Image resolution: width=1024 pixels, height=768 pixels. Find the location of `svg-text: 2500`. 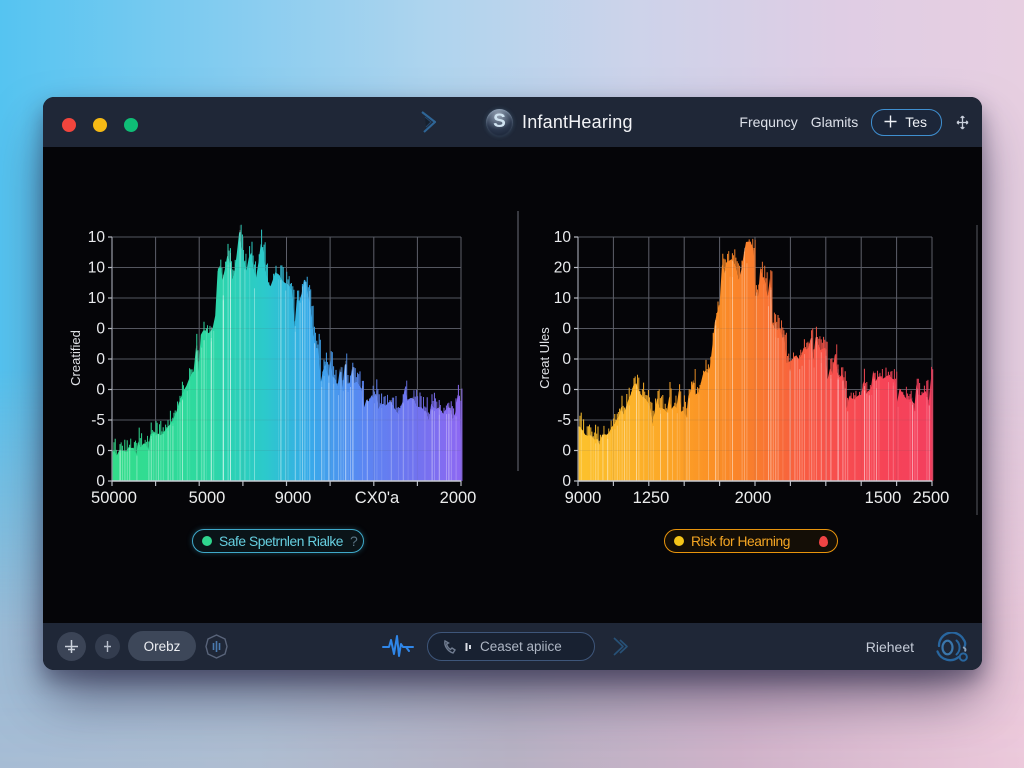

svg-text: 2500 is located at coordinates (931, 498).